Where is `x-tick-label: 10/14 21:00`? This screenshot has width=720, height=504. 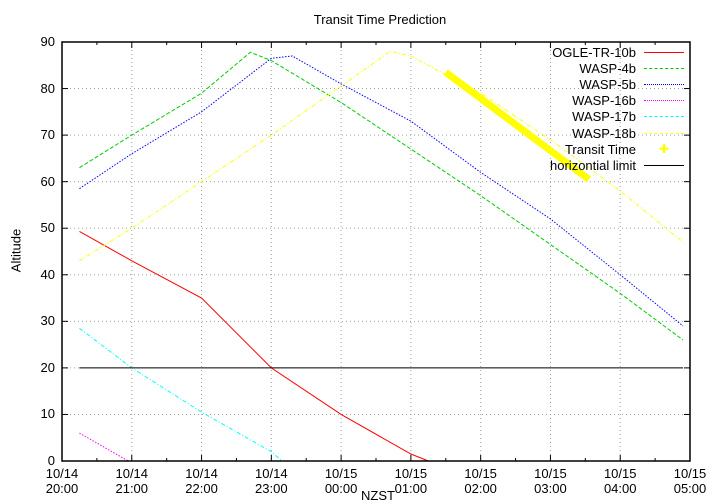 x-tick-label: 10/14 21:00 is located at coordinates (132, 481).